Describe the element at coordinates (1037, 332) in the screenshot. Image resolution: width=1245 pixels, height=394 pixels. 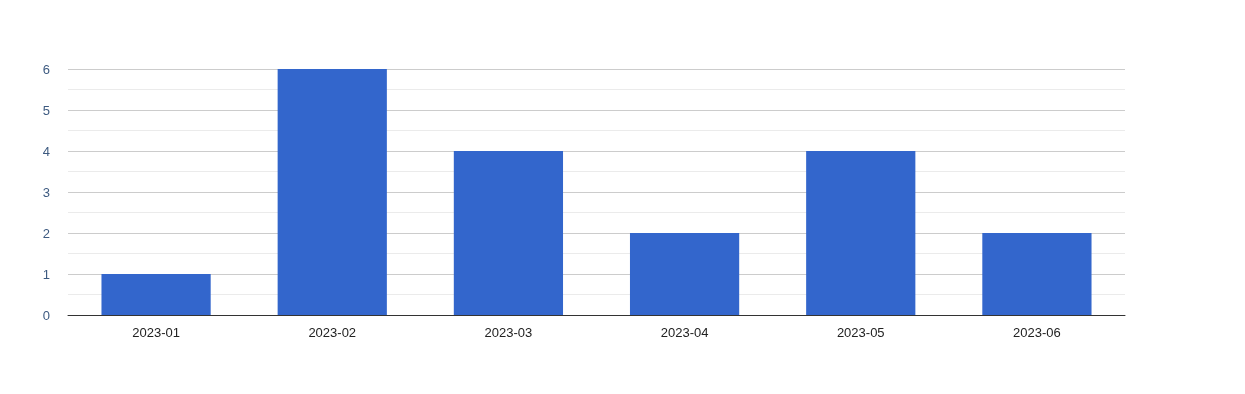
I see `x-tick-label: 2023-06` at that location.